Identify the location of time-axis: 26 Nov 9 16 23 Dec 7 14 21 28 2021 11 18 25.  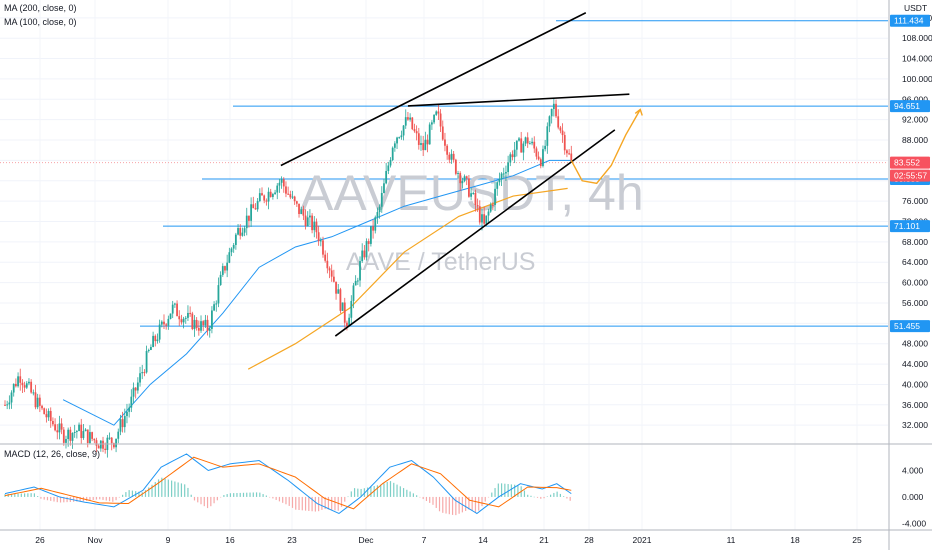
(448, 540).